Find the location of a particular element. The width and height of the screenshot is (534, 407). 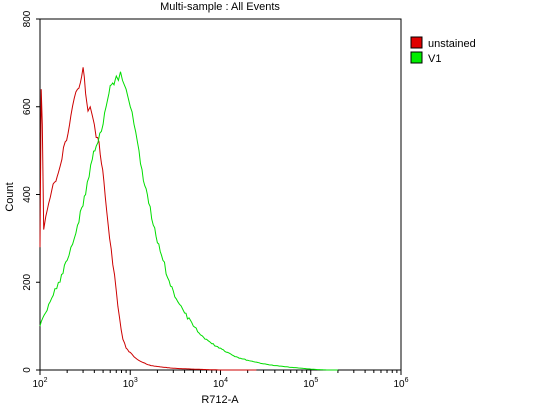

y-tick-label: 800 is located at coordinates (27, 18).